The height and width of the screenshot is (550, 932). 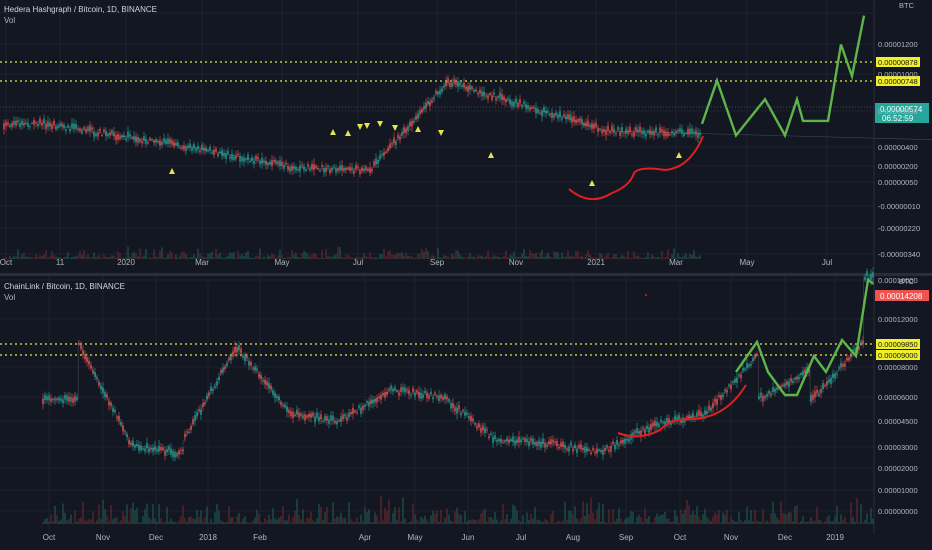 I want to click on x-tick-label: Sep, so click(x=437, y=262).